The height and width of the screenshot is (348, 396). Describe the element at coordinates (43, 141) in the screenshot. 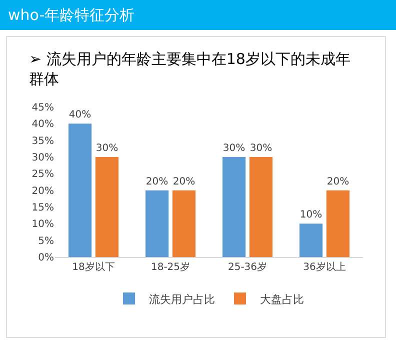

I see `y-tick-label: 35%` at that location.